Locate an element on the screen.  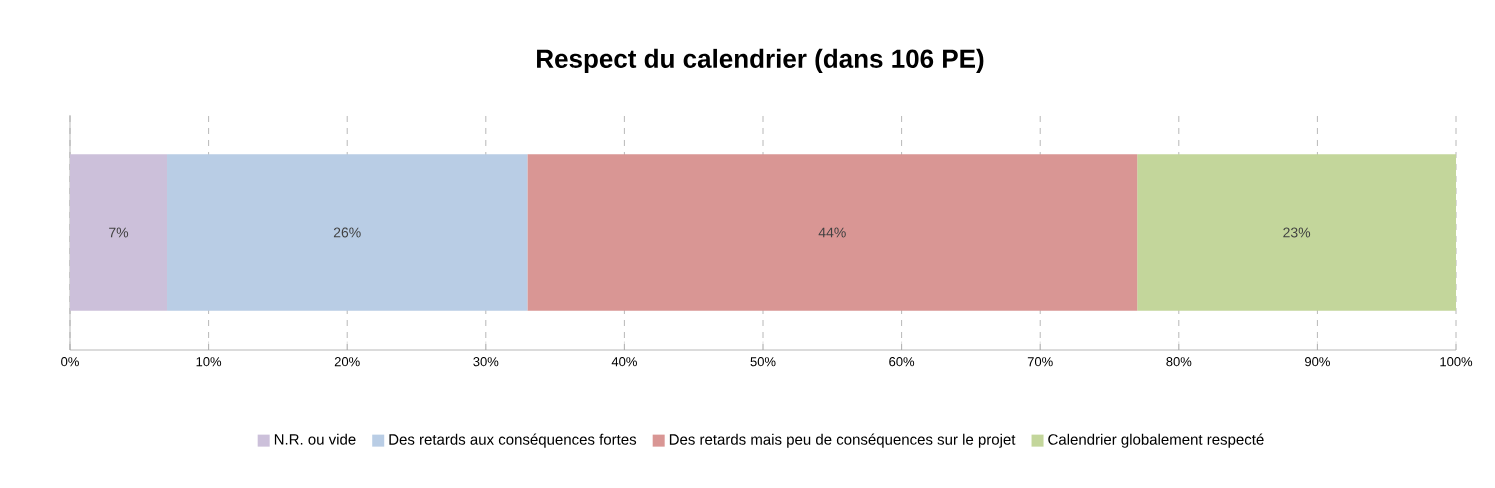
x-tick-label: 90% is located at coordinates (1317, 362).